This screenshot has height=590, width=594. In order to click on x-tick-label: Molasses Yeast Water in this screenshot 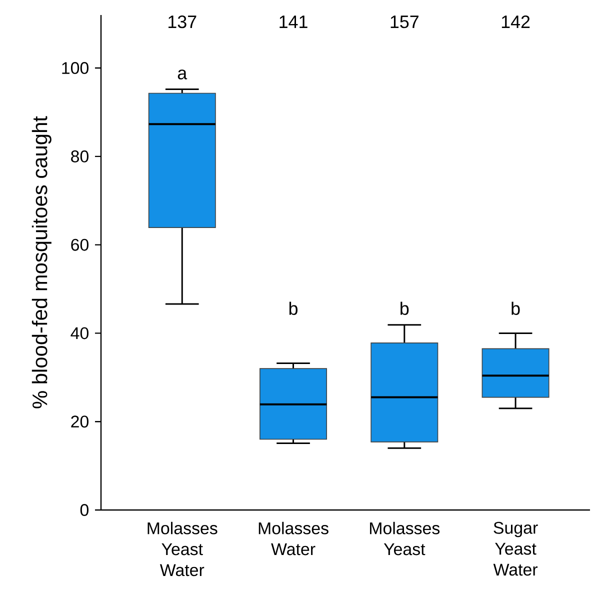, I will do `click(183, 549)`.